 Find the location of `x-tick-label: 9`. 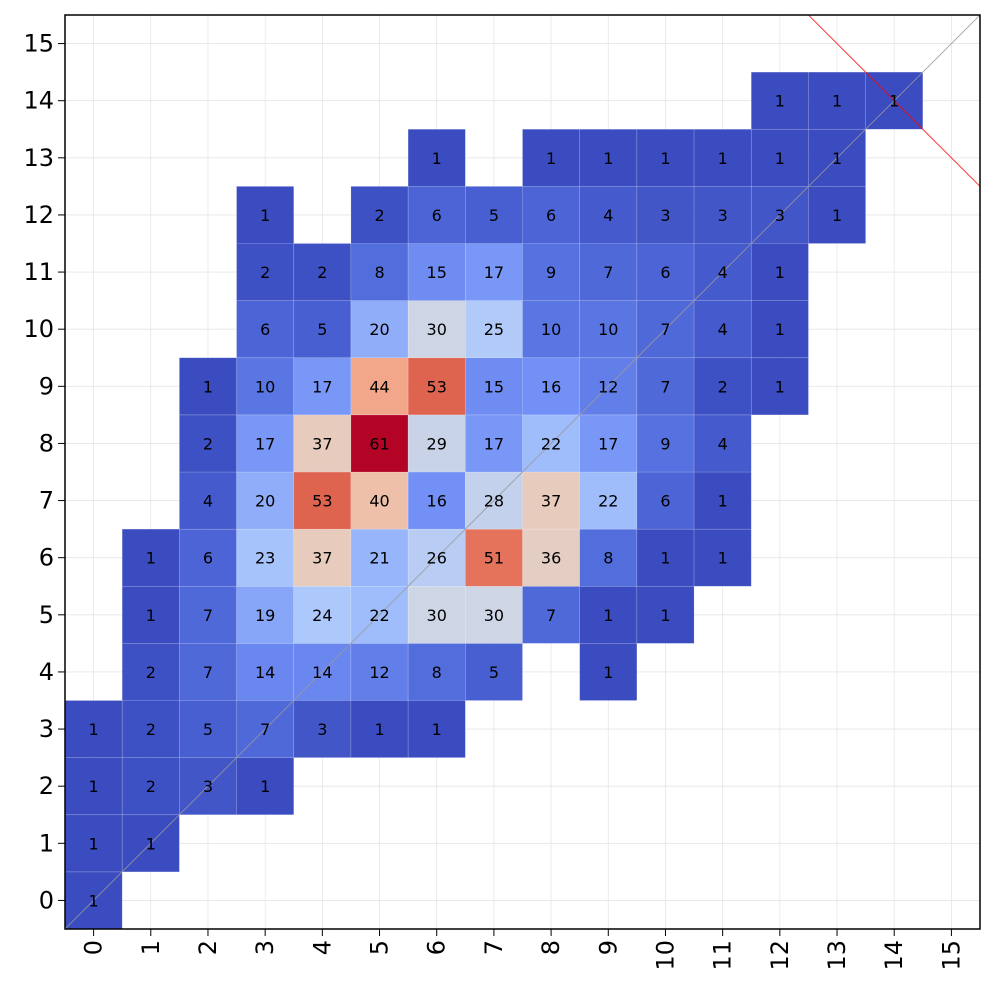

x-tick-label: 9 is located at coordinates (608, 947).